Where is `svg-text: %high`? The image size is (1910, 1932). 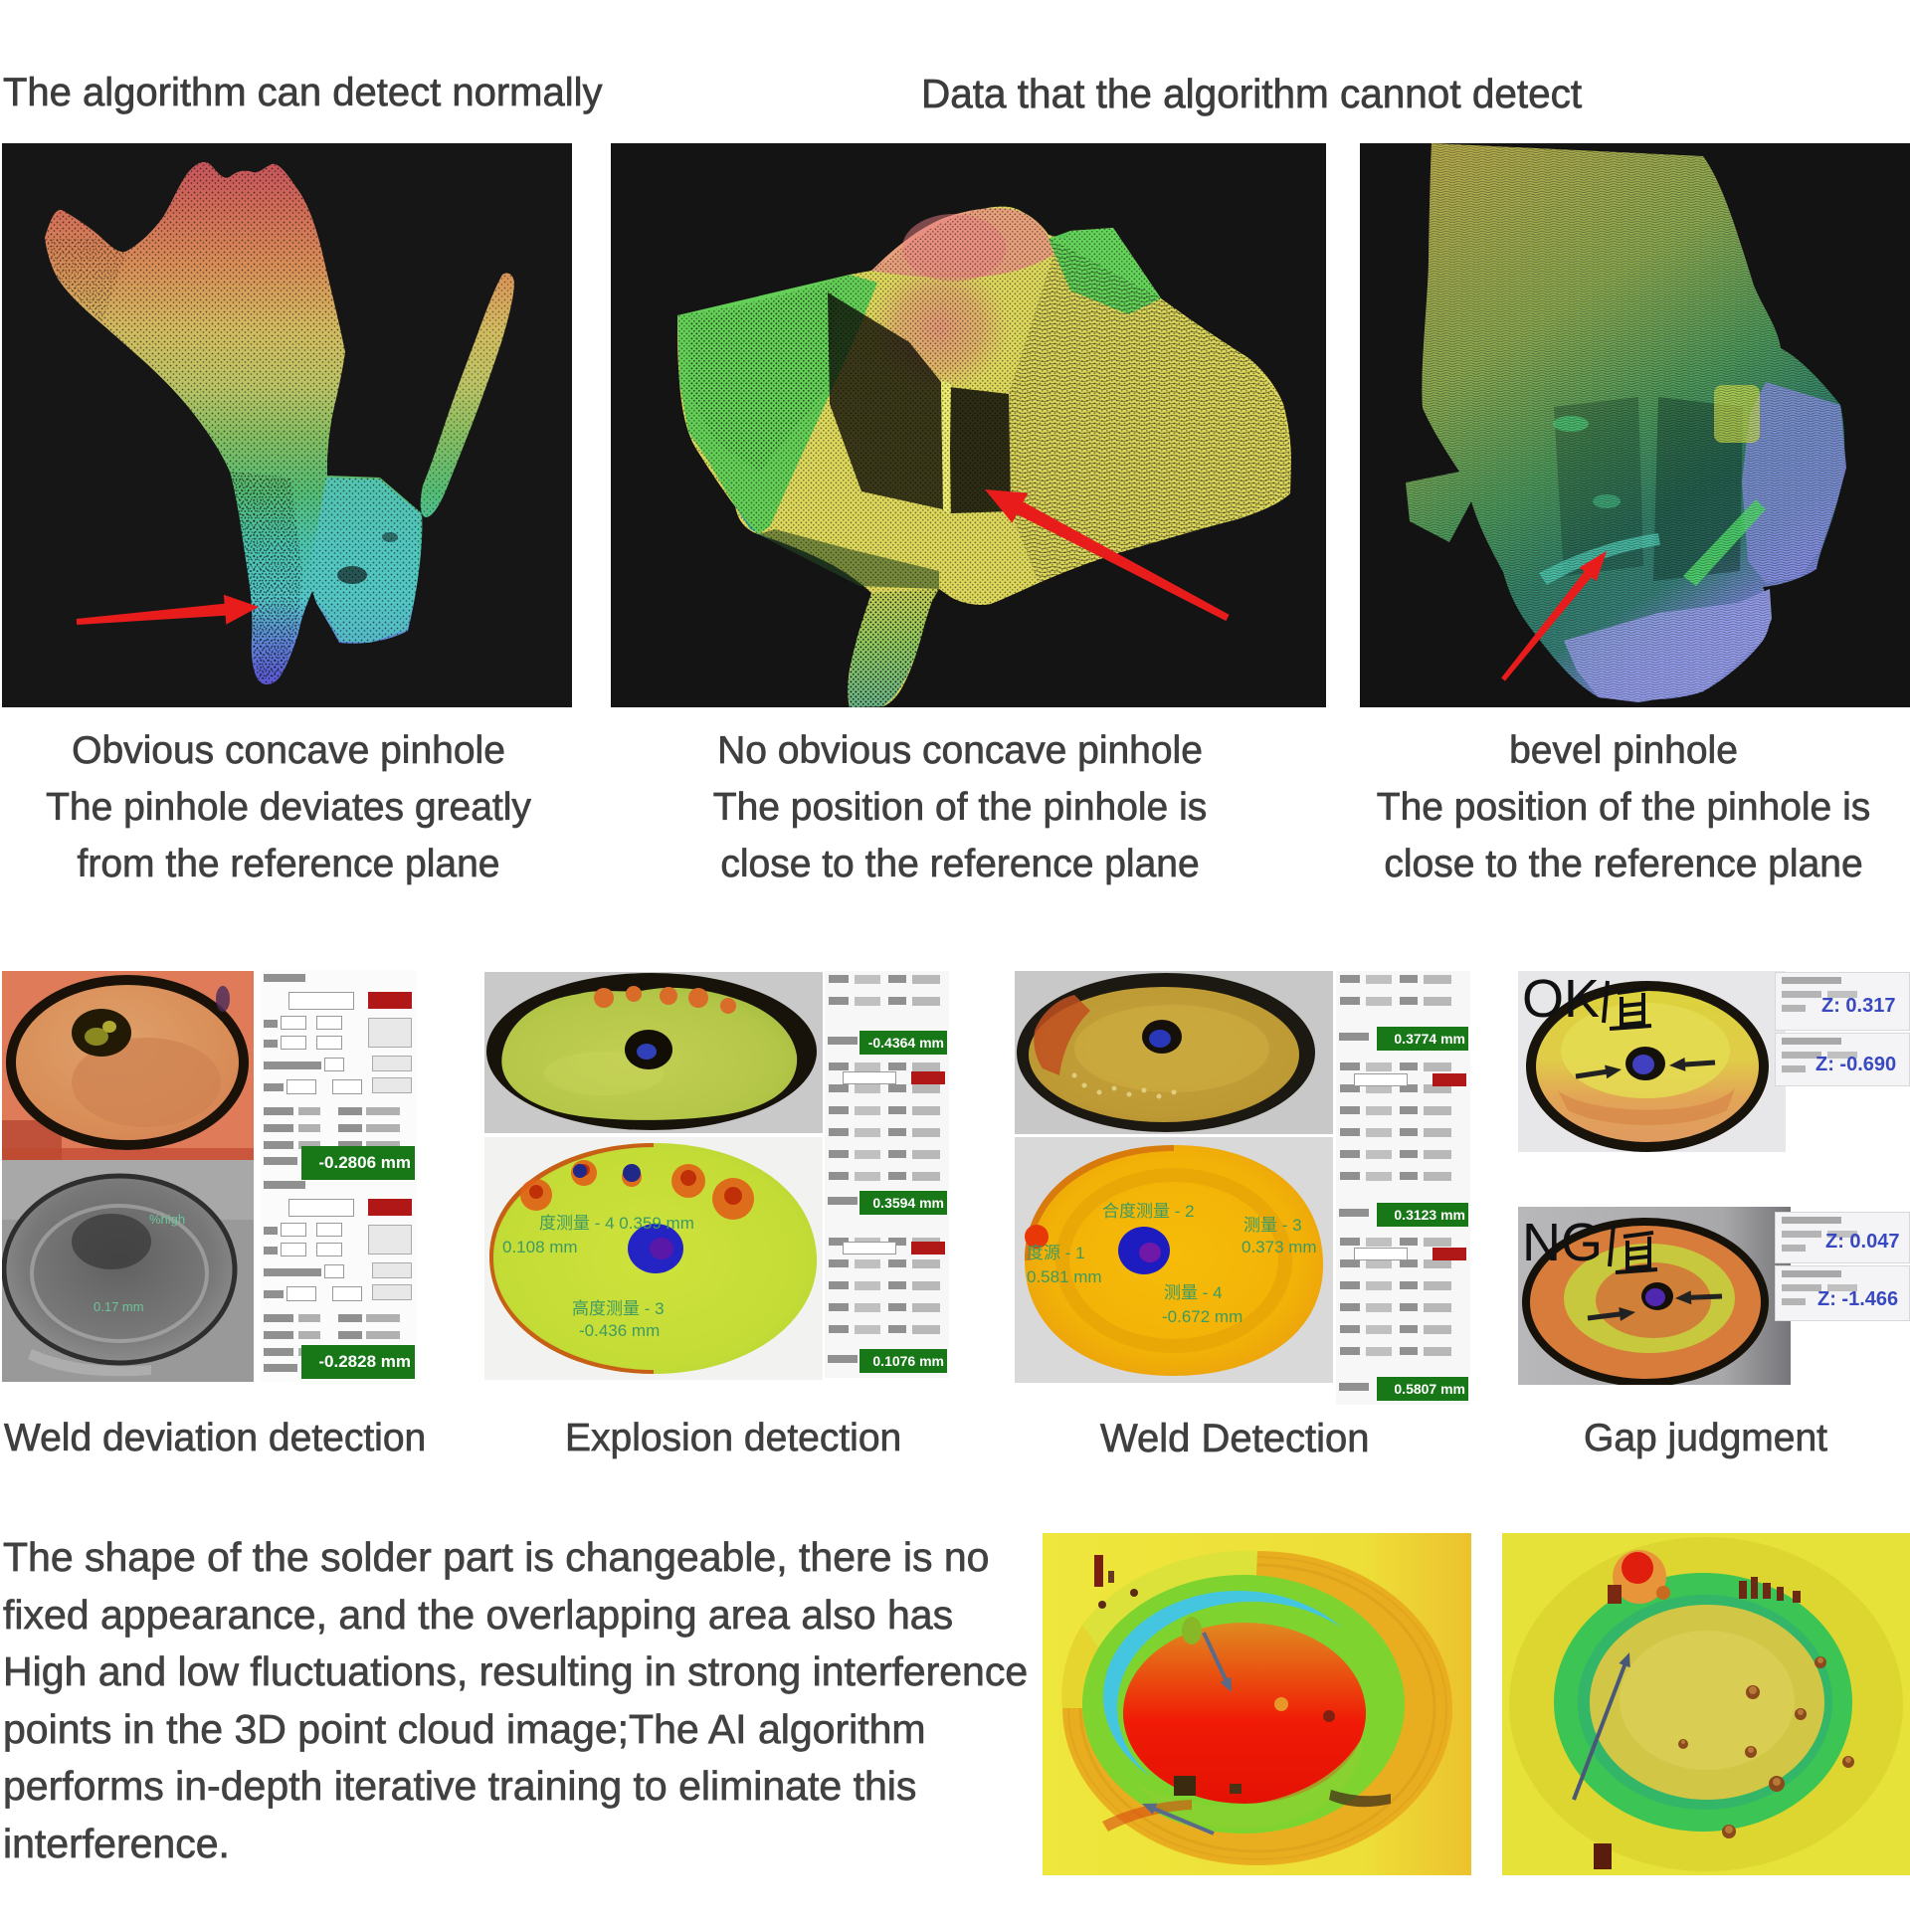
svg-text: %high is located at coordinates (167, 1219).